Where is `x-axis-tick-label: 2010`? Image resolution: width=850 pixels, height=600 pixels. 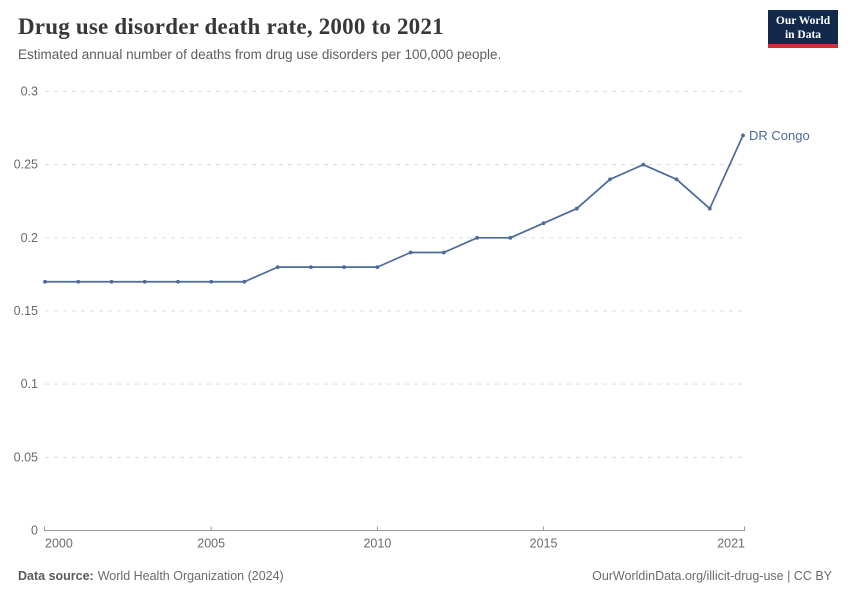 x-axis-tick-label: 2010 is located at coordinates (377, 544).